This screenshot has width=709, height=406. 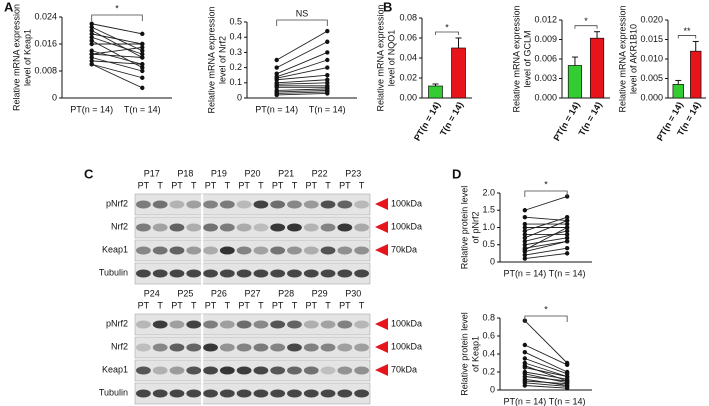 What do you see at coordinates (115, 249) in the screenshot?
I see `row-label: Keap1` at bounding box center [115, 249].